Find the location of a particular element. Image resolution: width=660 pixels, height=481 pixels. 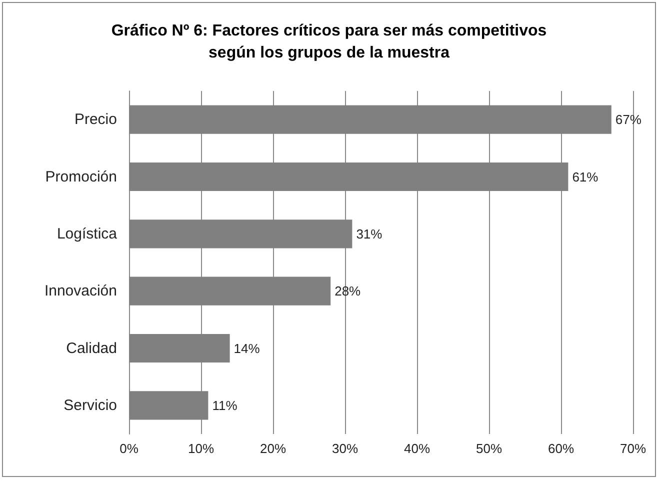

data-label: 28% is located at coordinates (348, 291).